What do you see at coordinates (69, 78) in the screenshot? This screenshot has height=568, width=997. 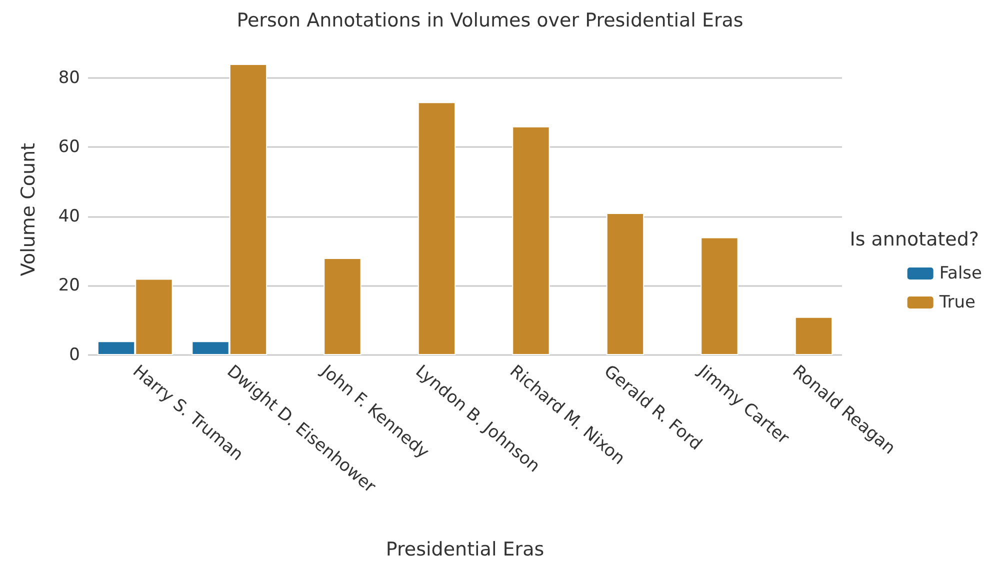 I see `y-tick-label: 80` at bounding box center [69, 78].